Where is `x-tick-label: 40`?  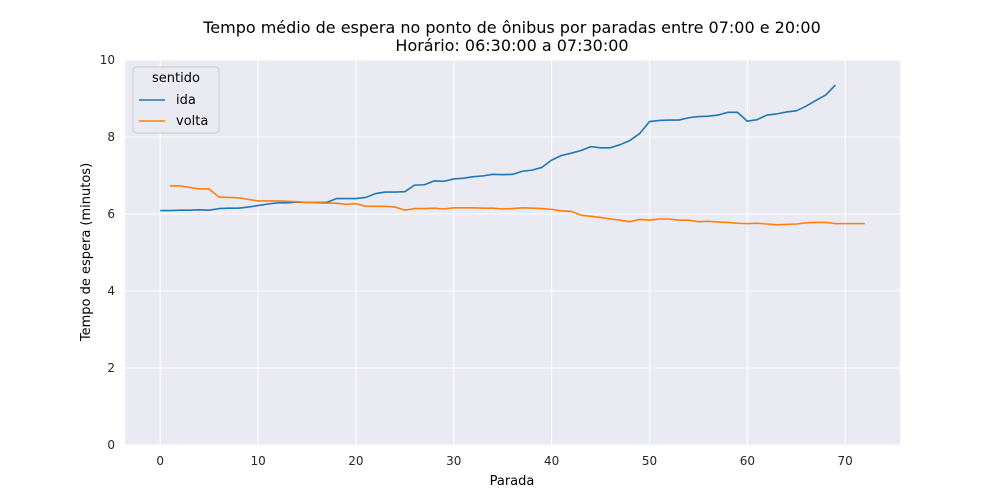 x-tick-label: 40 is located at coordinates (551, 461).